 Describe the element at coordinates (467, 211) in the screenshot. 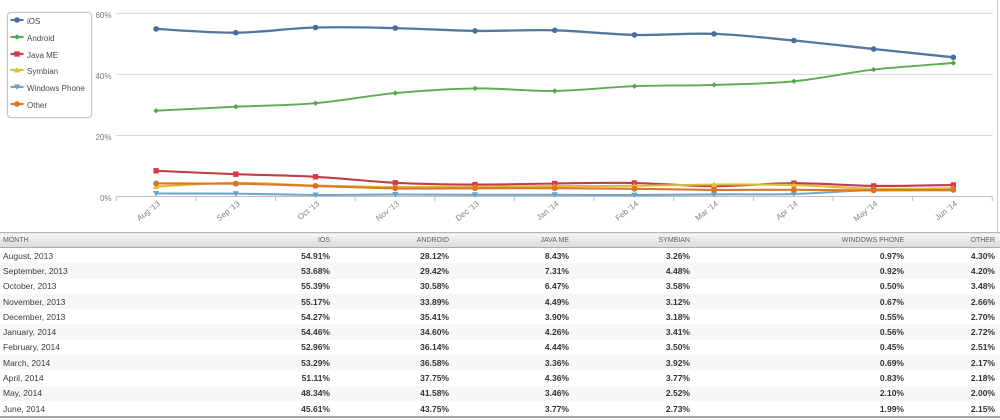

I see `svg-text: Dec '13` at that location.